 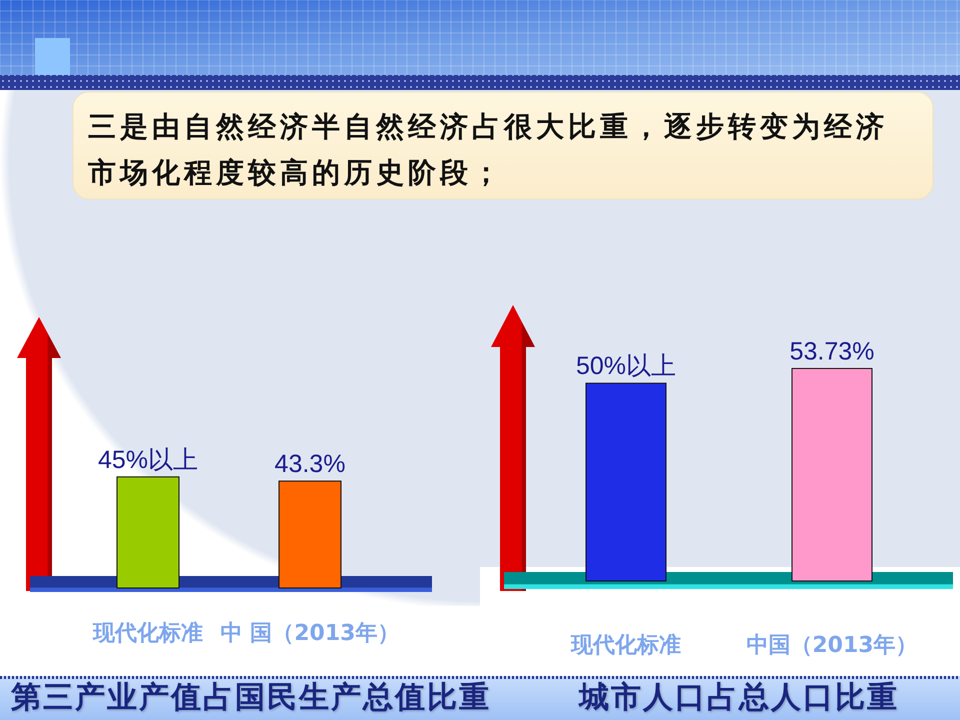 I want to click on text: 三是由自然经济半自然经济占很大比重，逐步转变为经济市场化程度较高的历史阶段；, so click(x=487, y=149).